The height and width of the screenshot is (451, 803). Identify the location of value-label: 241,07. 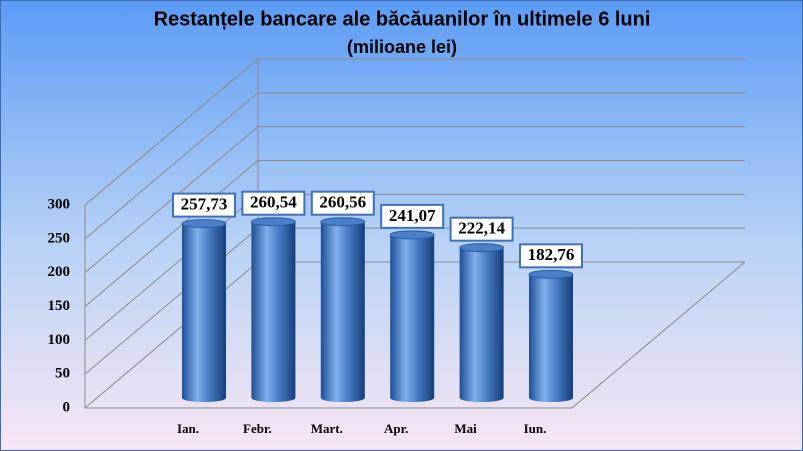
(412, 215).